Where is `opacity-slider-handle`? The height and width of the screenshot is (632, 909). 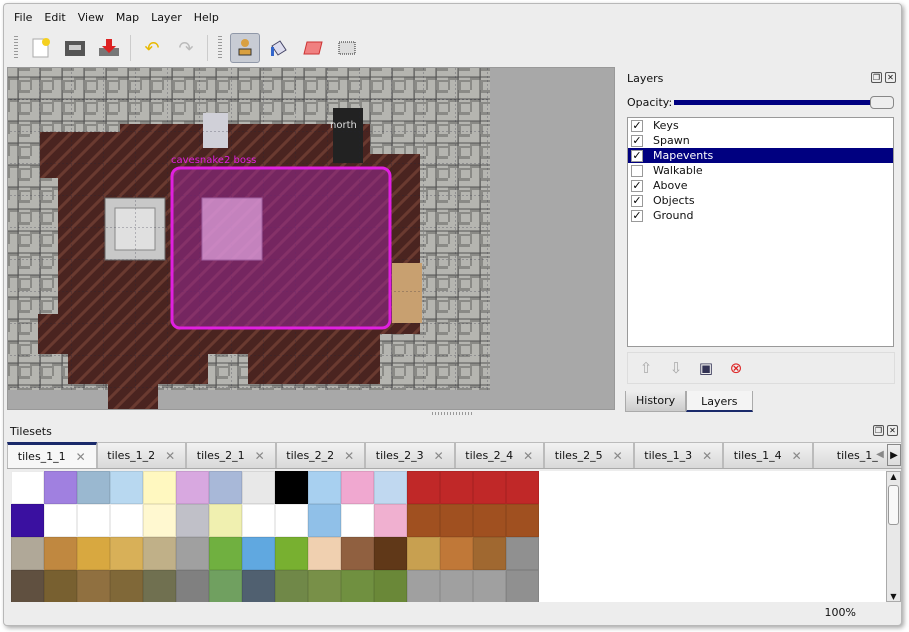 opacity-slider-handle is located at coordinates (882, 102).